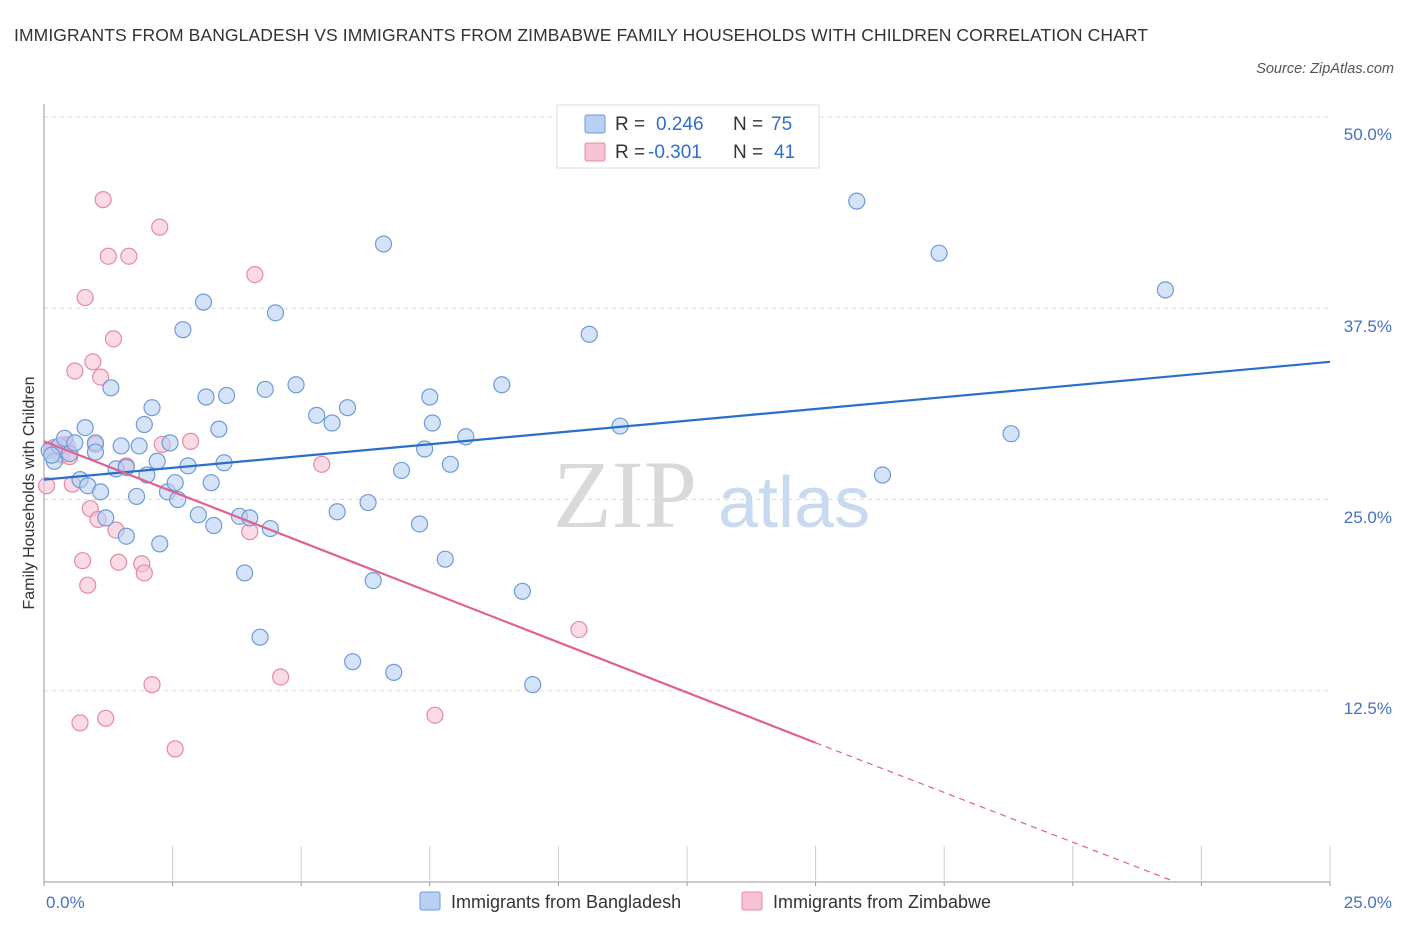 The width and height of the screenshot is (1406, 930). I want to click on legend-bangladesh-n: 75, so click(781, 124).